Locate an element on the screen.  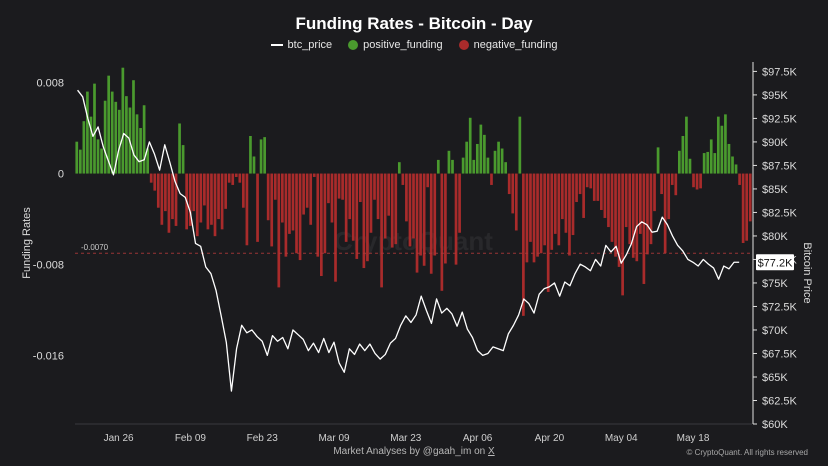
left-tick-label: 0.008 is located at coordinates (50, 83).